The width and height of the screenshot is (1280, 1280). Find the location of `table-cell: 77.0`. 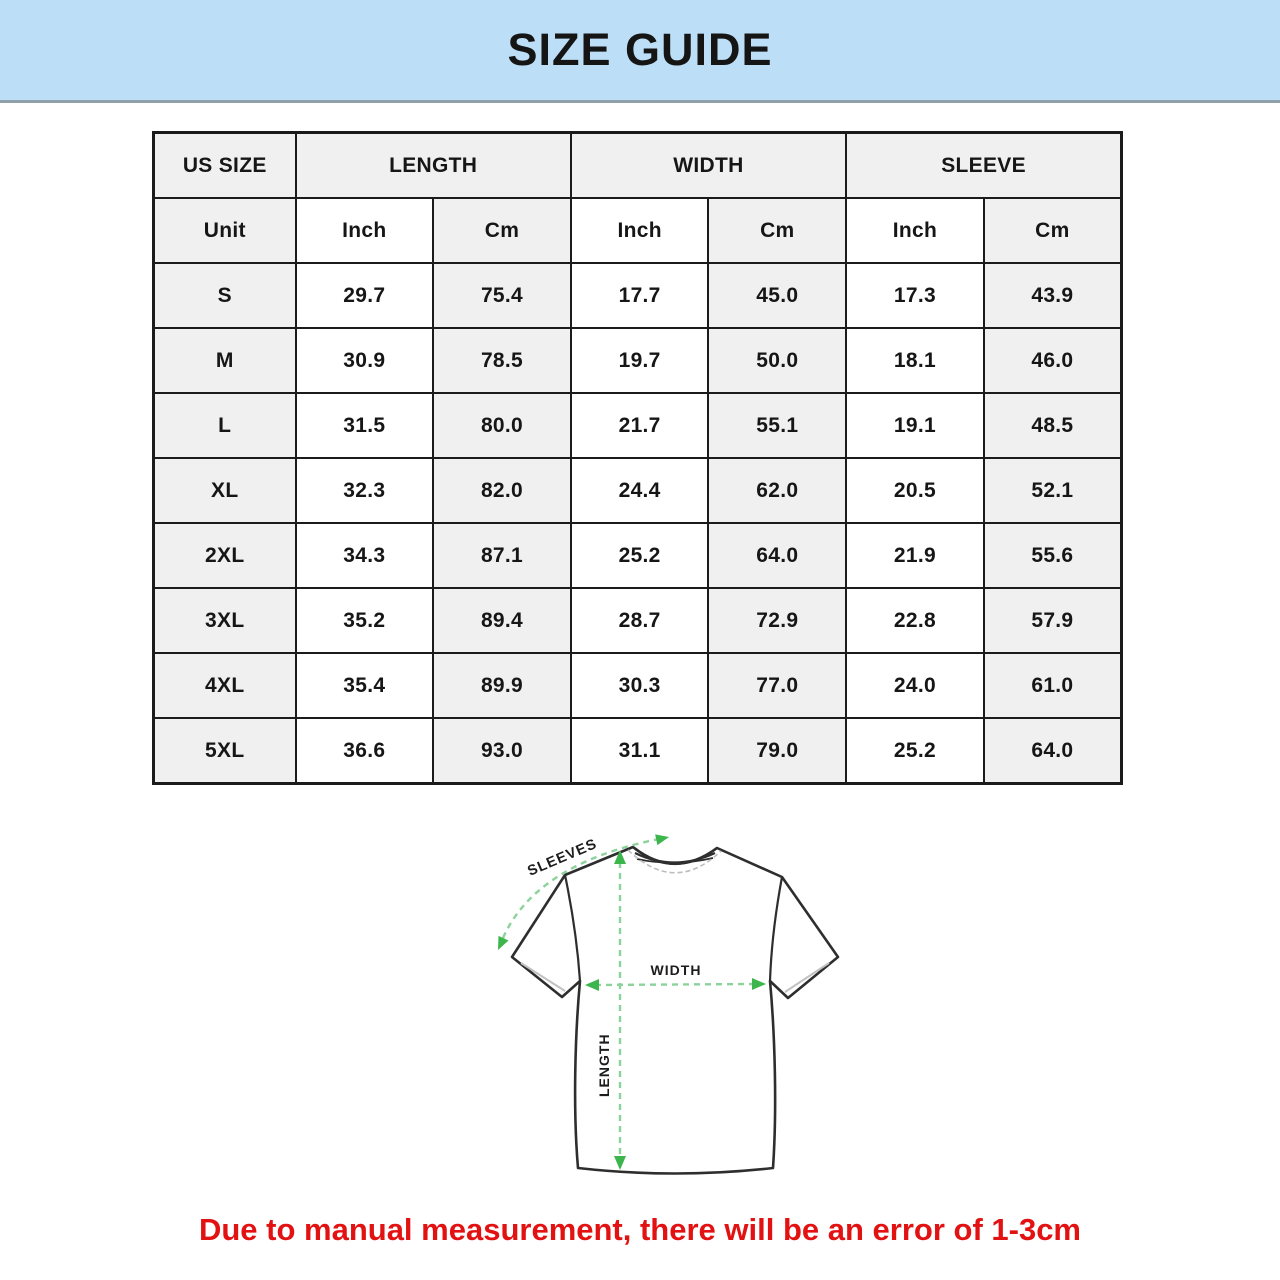

table-cell: 77.0 is located at coordinates (777, 685).